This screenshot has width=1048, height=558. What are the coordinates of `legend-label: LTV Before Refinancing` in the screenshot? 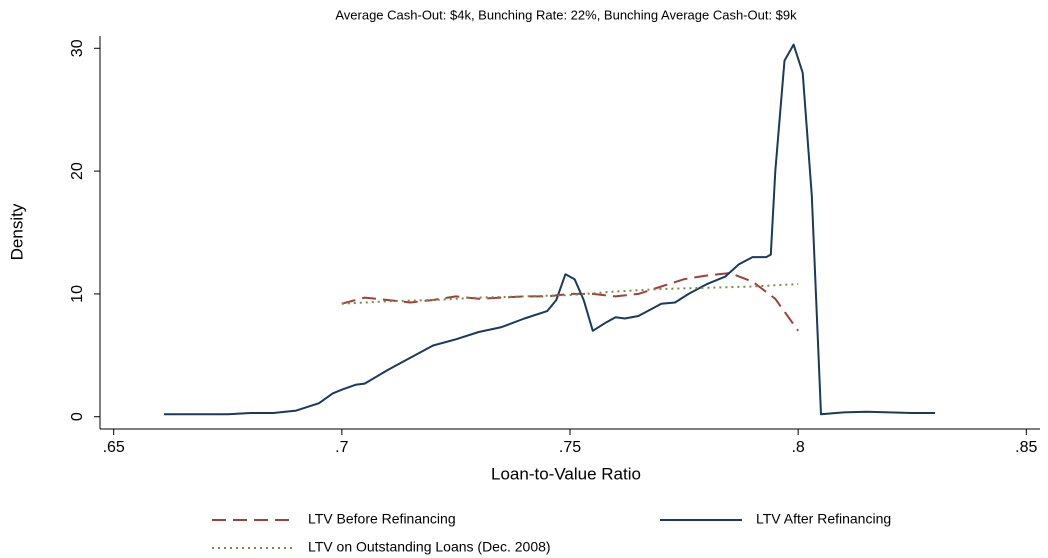 It's located at (382, 519).